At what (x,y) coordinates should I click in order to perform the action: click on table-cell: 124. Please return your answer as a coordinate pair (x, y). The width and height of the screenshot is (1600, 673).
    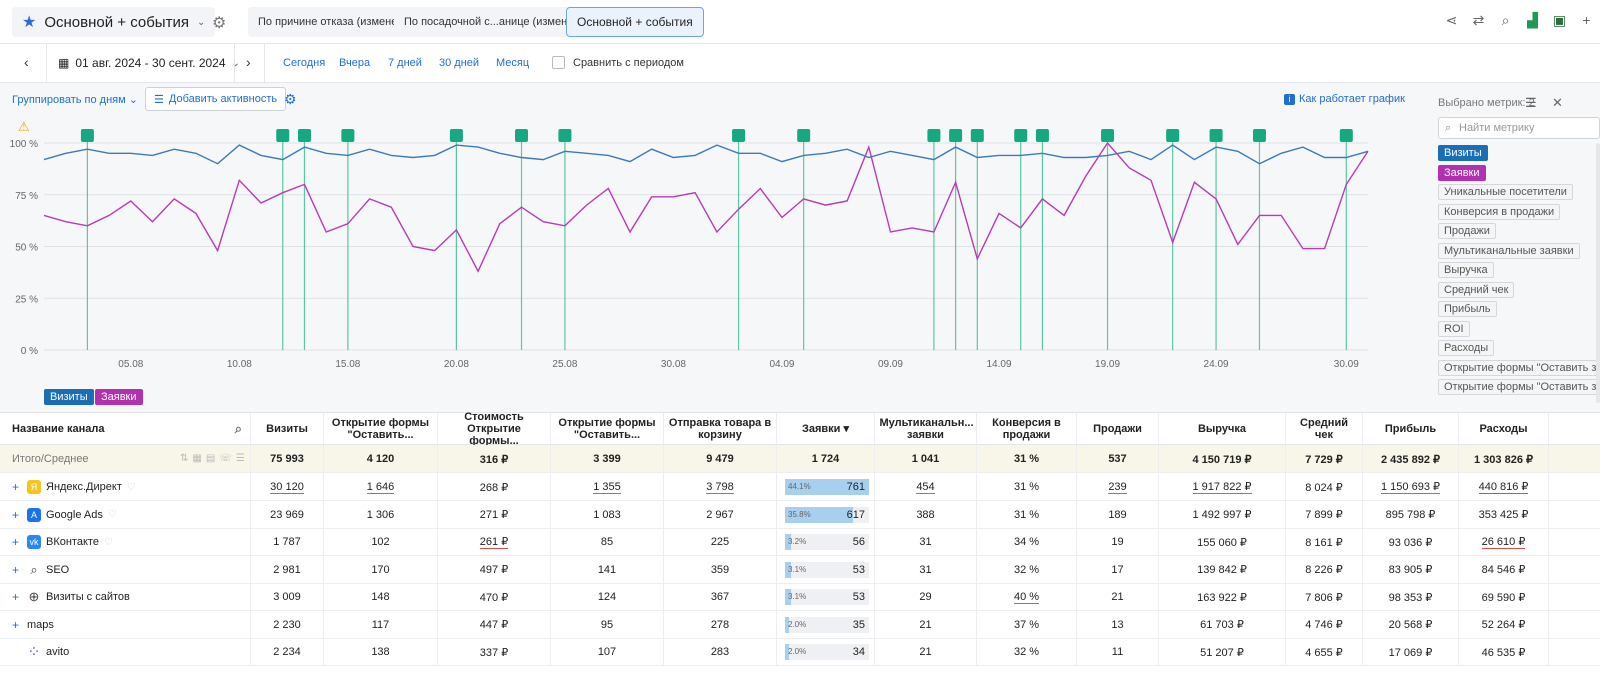
    Looking at the image, I should click on (607, 597).